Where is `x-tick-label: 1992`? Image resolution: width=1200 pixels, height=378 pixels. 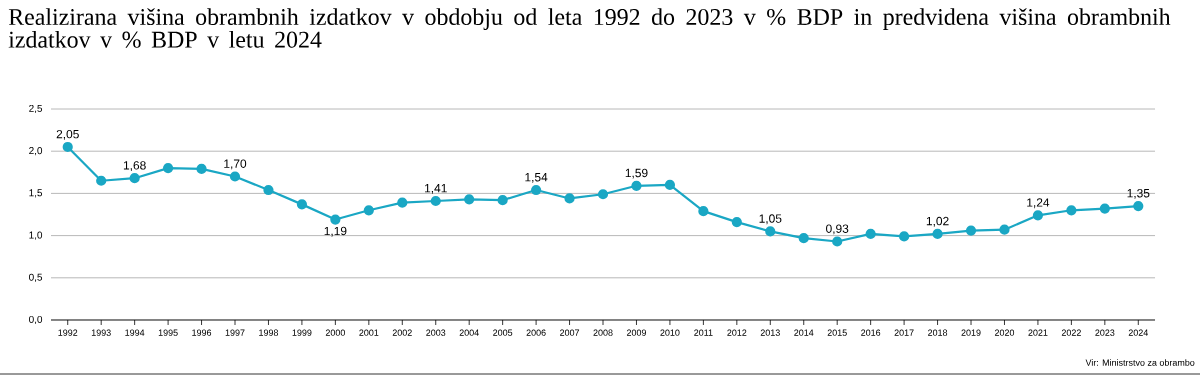
x-tick-label: 1992 is located at coordinates (68, 332).